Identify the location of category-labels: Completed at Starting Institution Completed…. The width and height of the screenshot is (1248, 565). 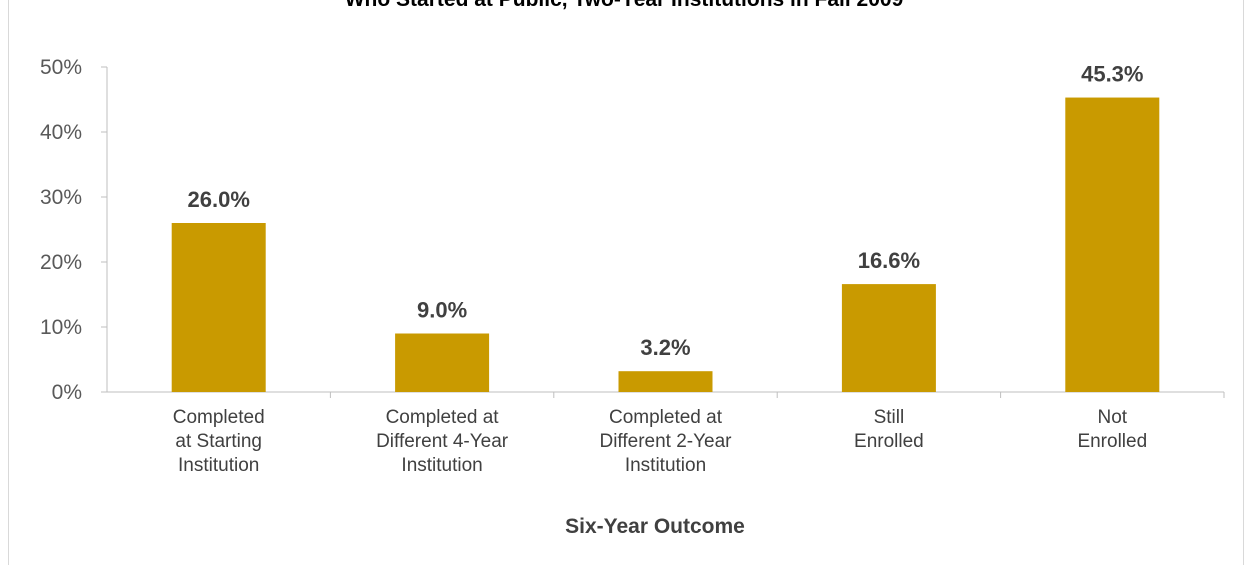
(660, 441).